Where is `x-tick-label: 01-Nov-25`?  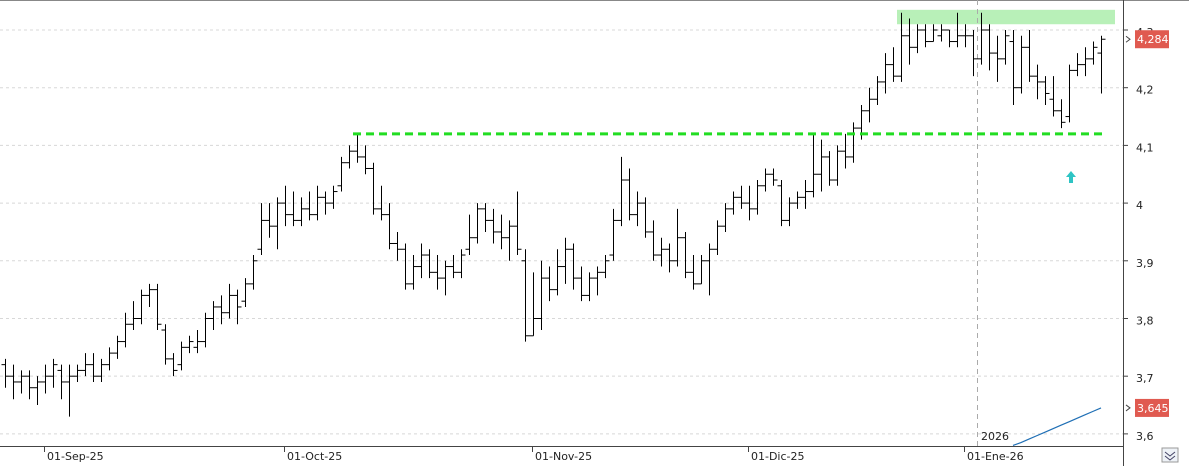
x-tick-label: 01-Nov-25 is located at coordinates (563, 456).